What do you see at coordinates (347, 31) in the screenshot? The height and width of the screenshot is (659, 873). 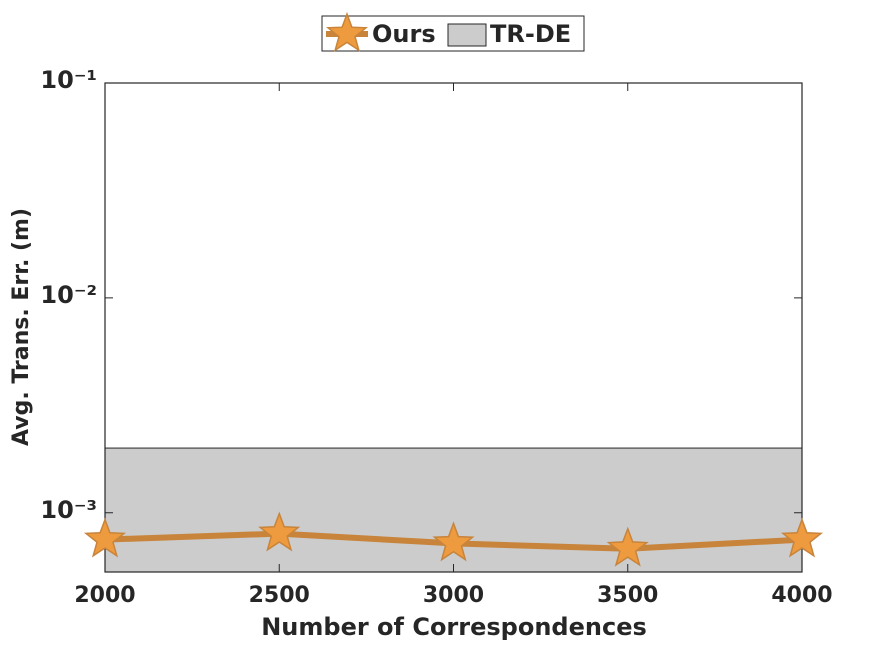 I see `legend-marker` at bounding box center [347, 31].